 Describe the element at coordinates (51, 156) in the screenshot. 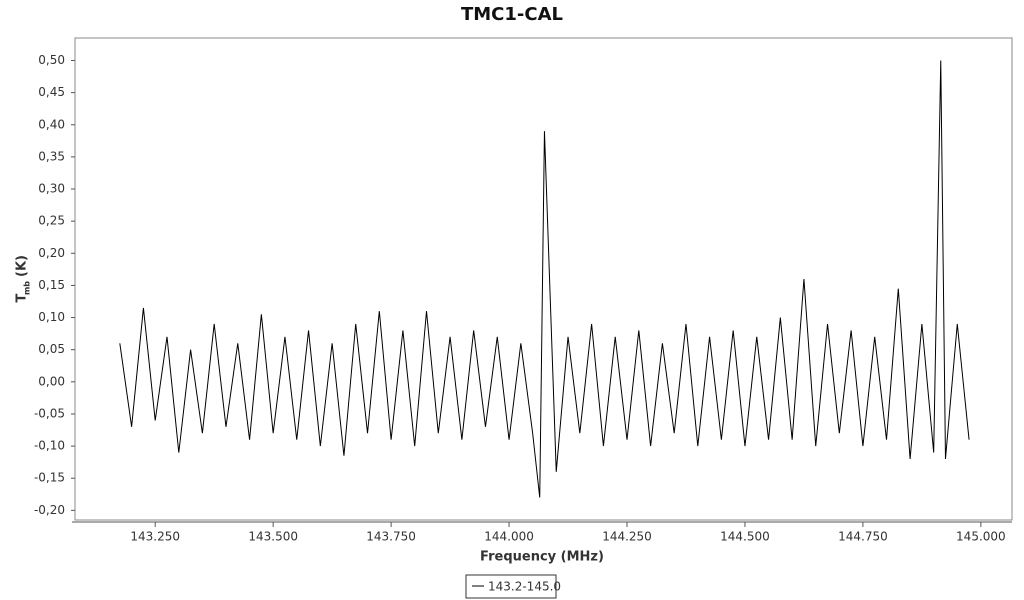

I see `y-tick-label: 0,35` at that location.